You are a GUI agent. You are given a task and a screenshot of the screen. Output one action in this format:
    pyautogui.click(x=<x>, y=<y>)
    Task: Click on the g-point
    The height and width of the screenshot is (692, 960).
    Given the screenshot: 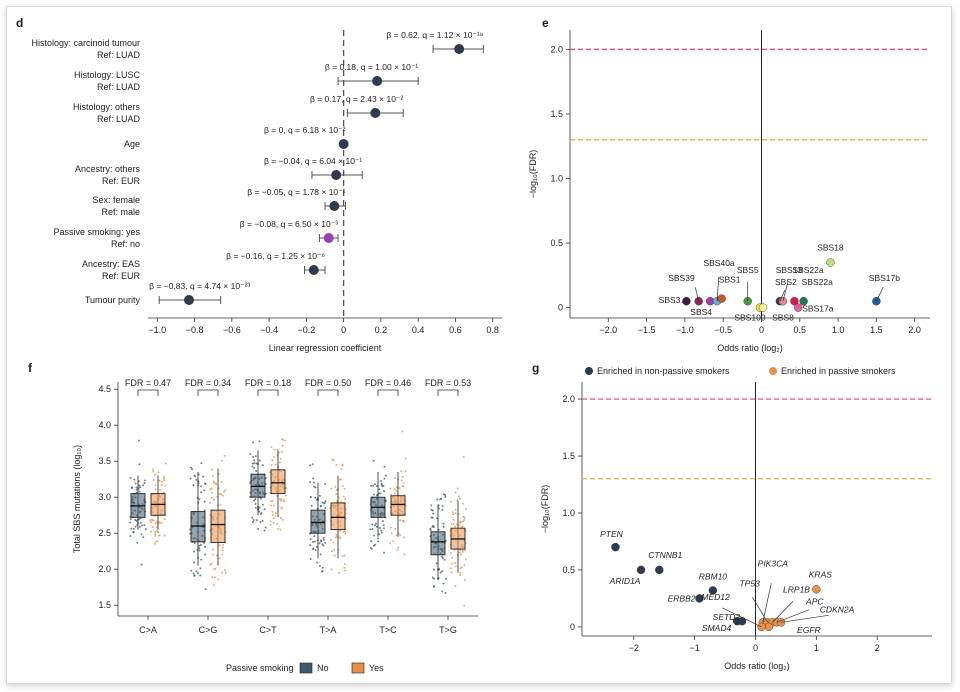 What is the action you would take?
    pyautogui.click(x=699, y=598)
    